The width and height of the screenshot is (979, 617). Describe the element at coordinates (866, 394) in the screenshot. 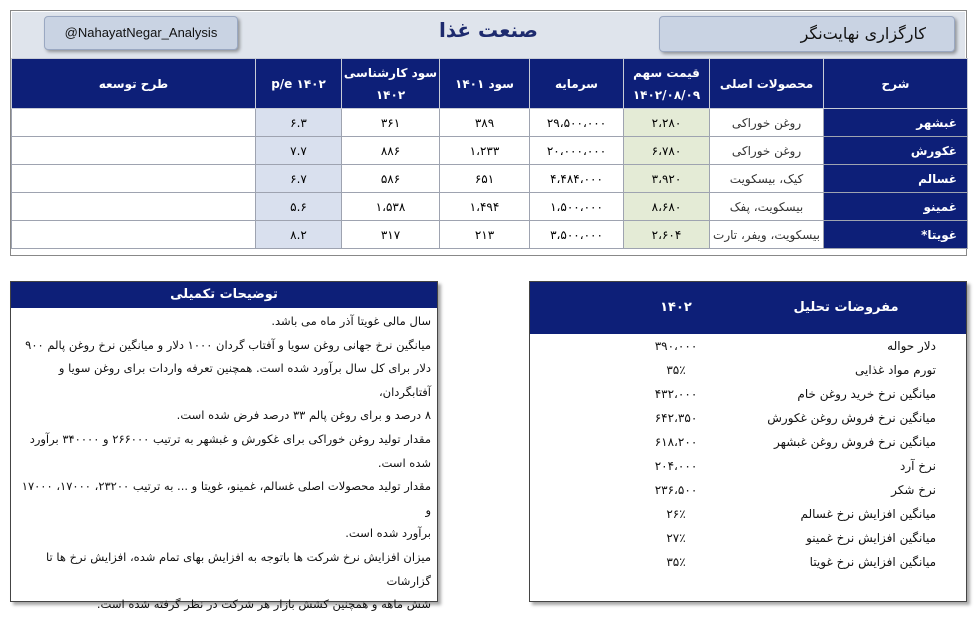

I see `assumption-label: میانگین نرخ خرید روغن خام` at that location.